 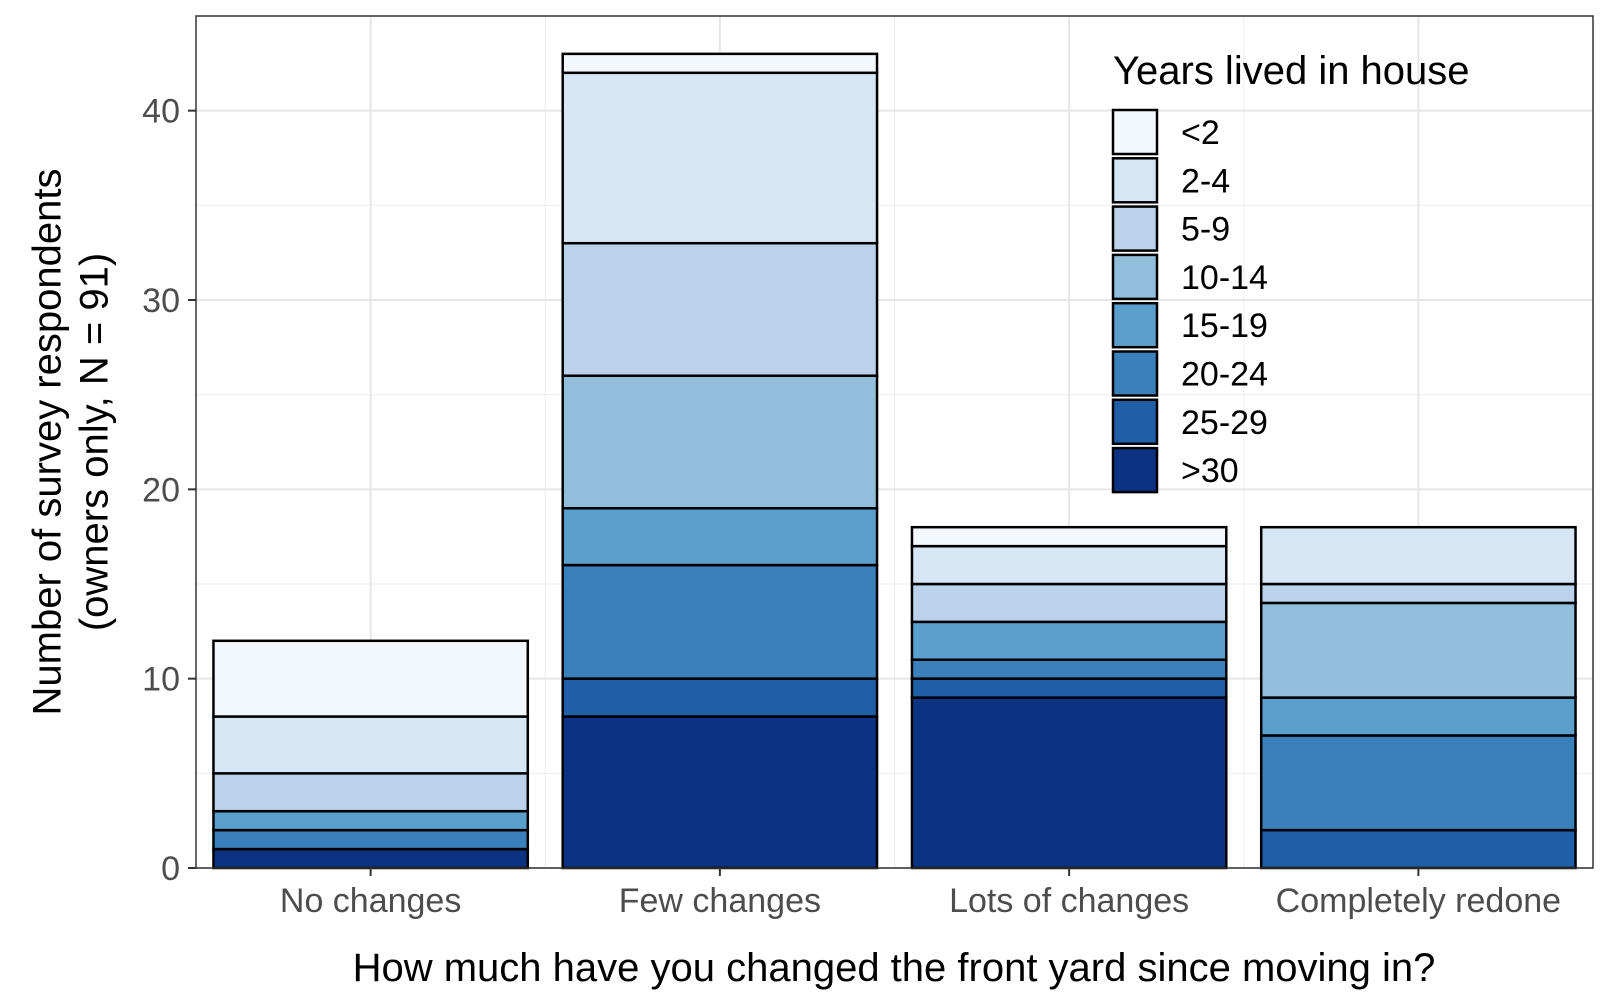 I want to click on y-tick-label: 30, so click(x=161, y=301).